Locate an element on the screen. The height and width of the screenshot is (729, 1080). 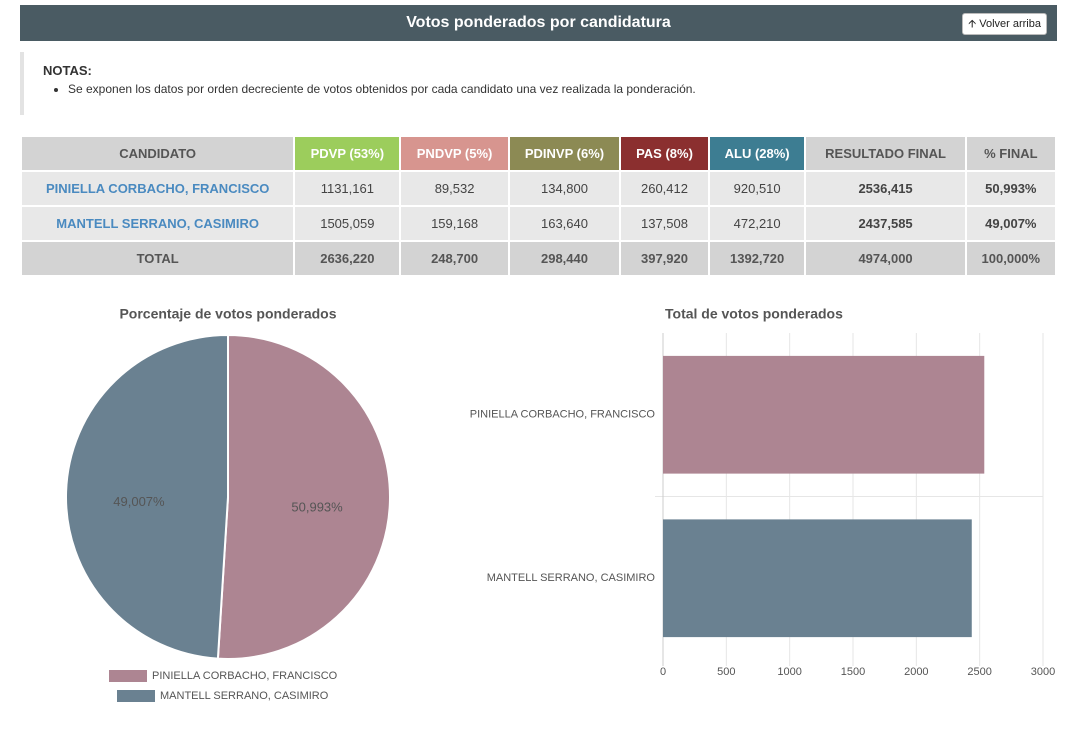
cell: 163,640 is located at coordinates (564, 223).